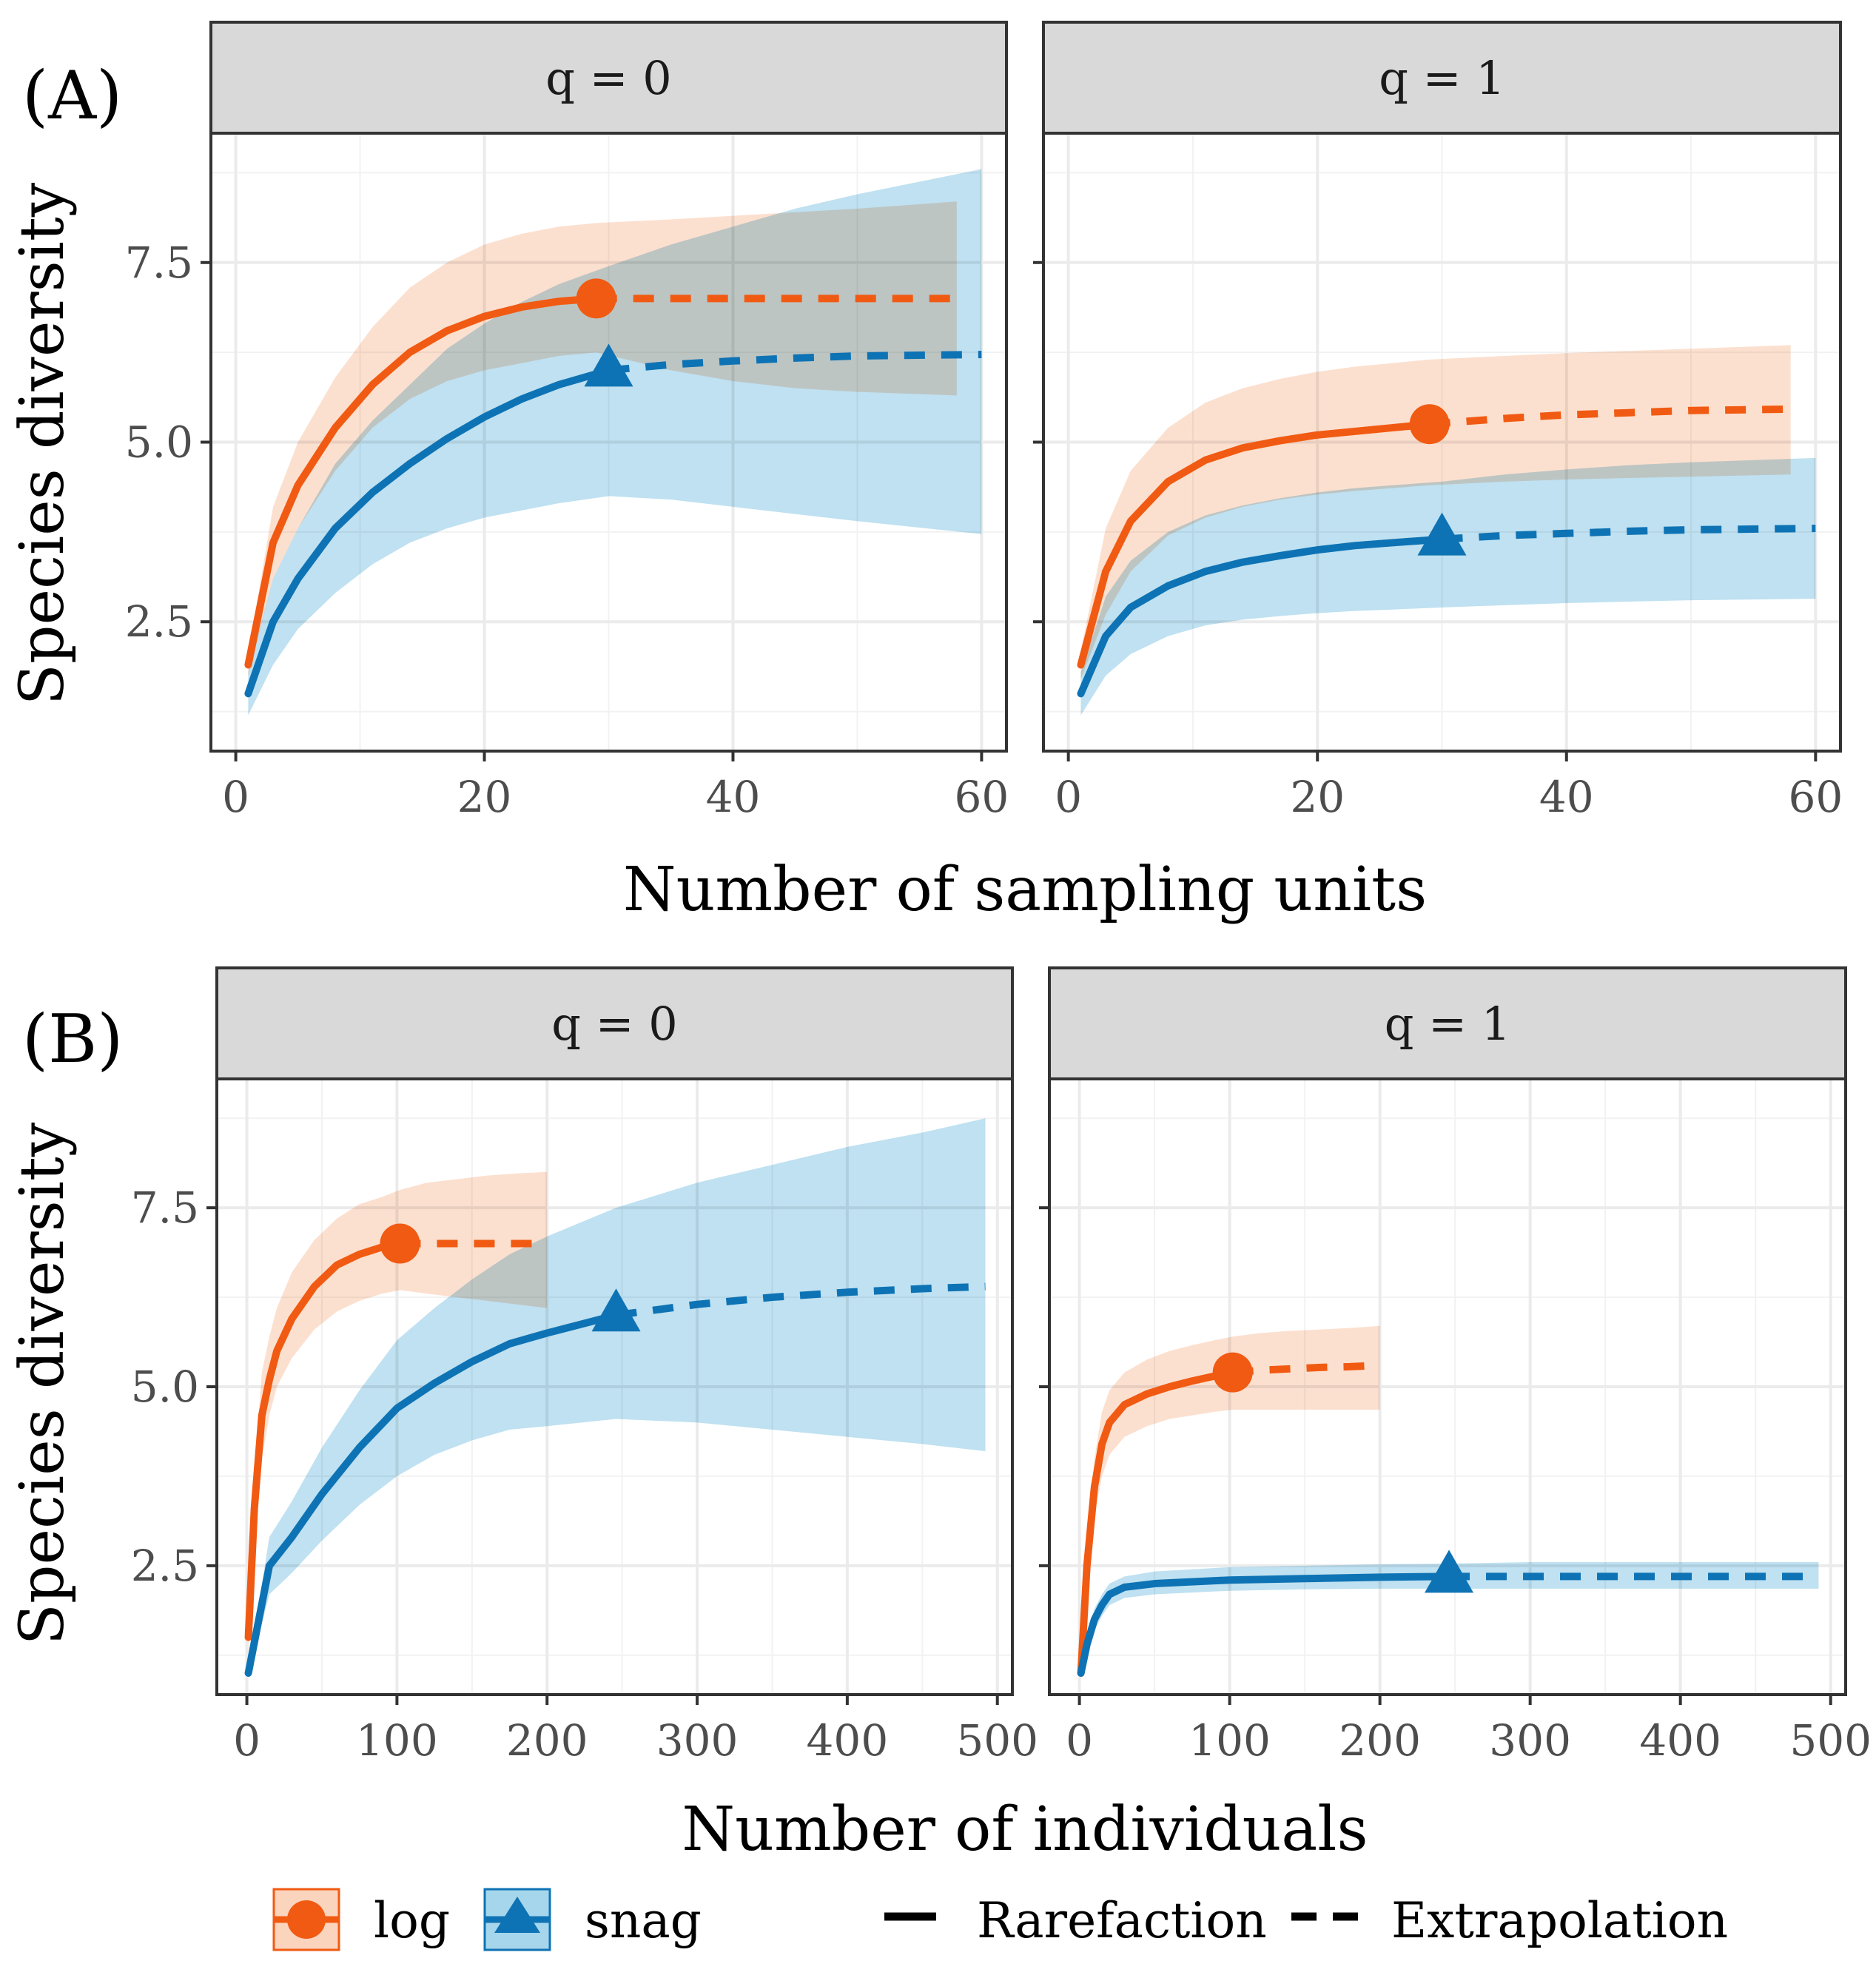 This screenshot has width=1876, height=1978. Describe the element at coordinates (1025, 1829) in the screenshot. I see `row-b-x-title: Number of individuals` at that location.